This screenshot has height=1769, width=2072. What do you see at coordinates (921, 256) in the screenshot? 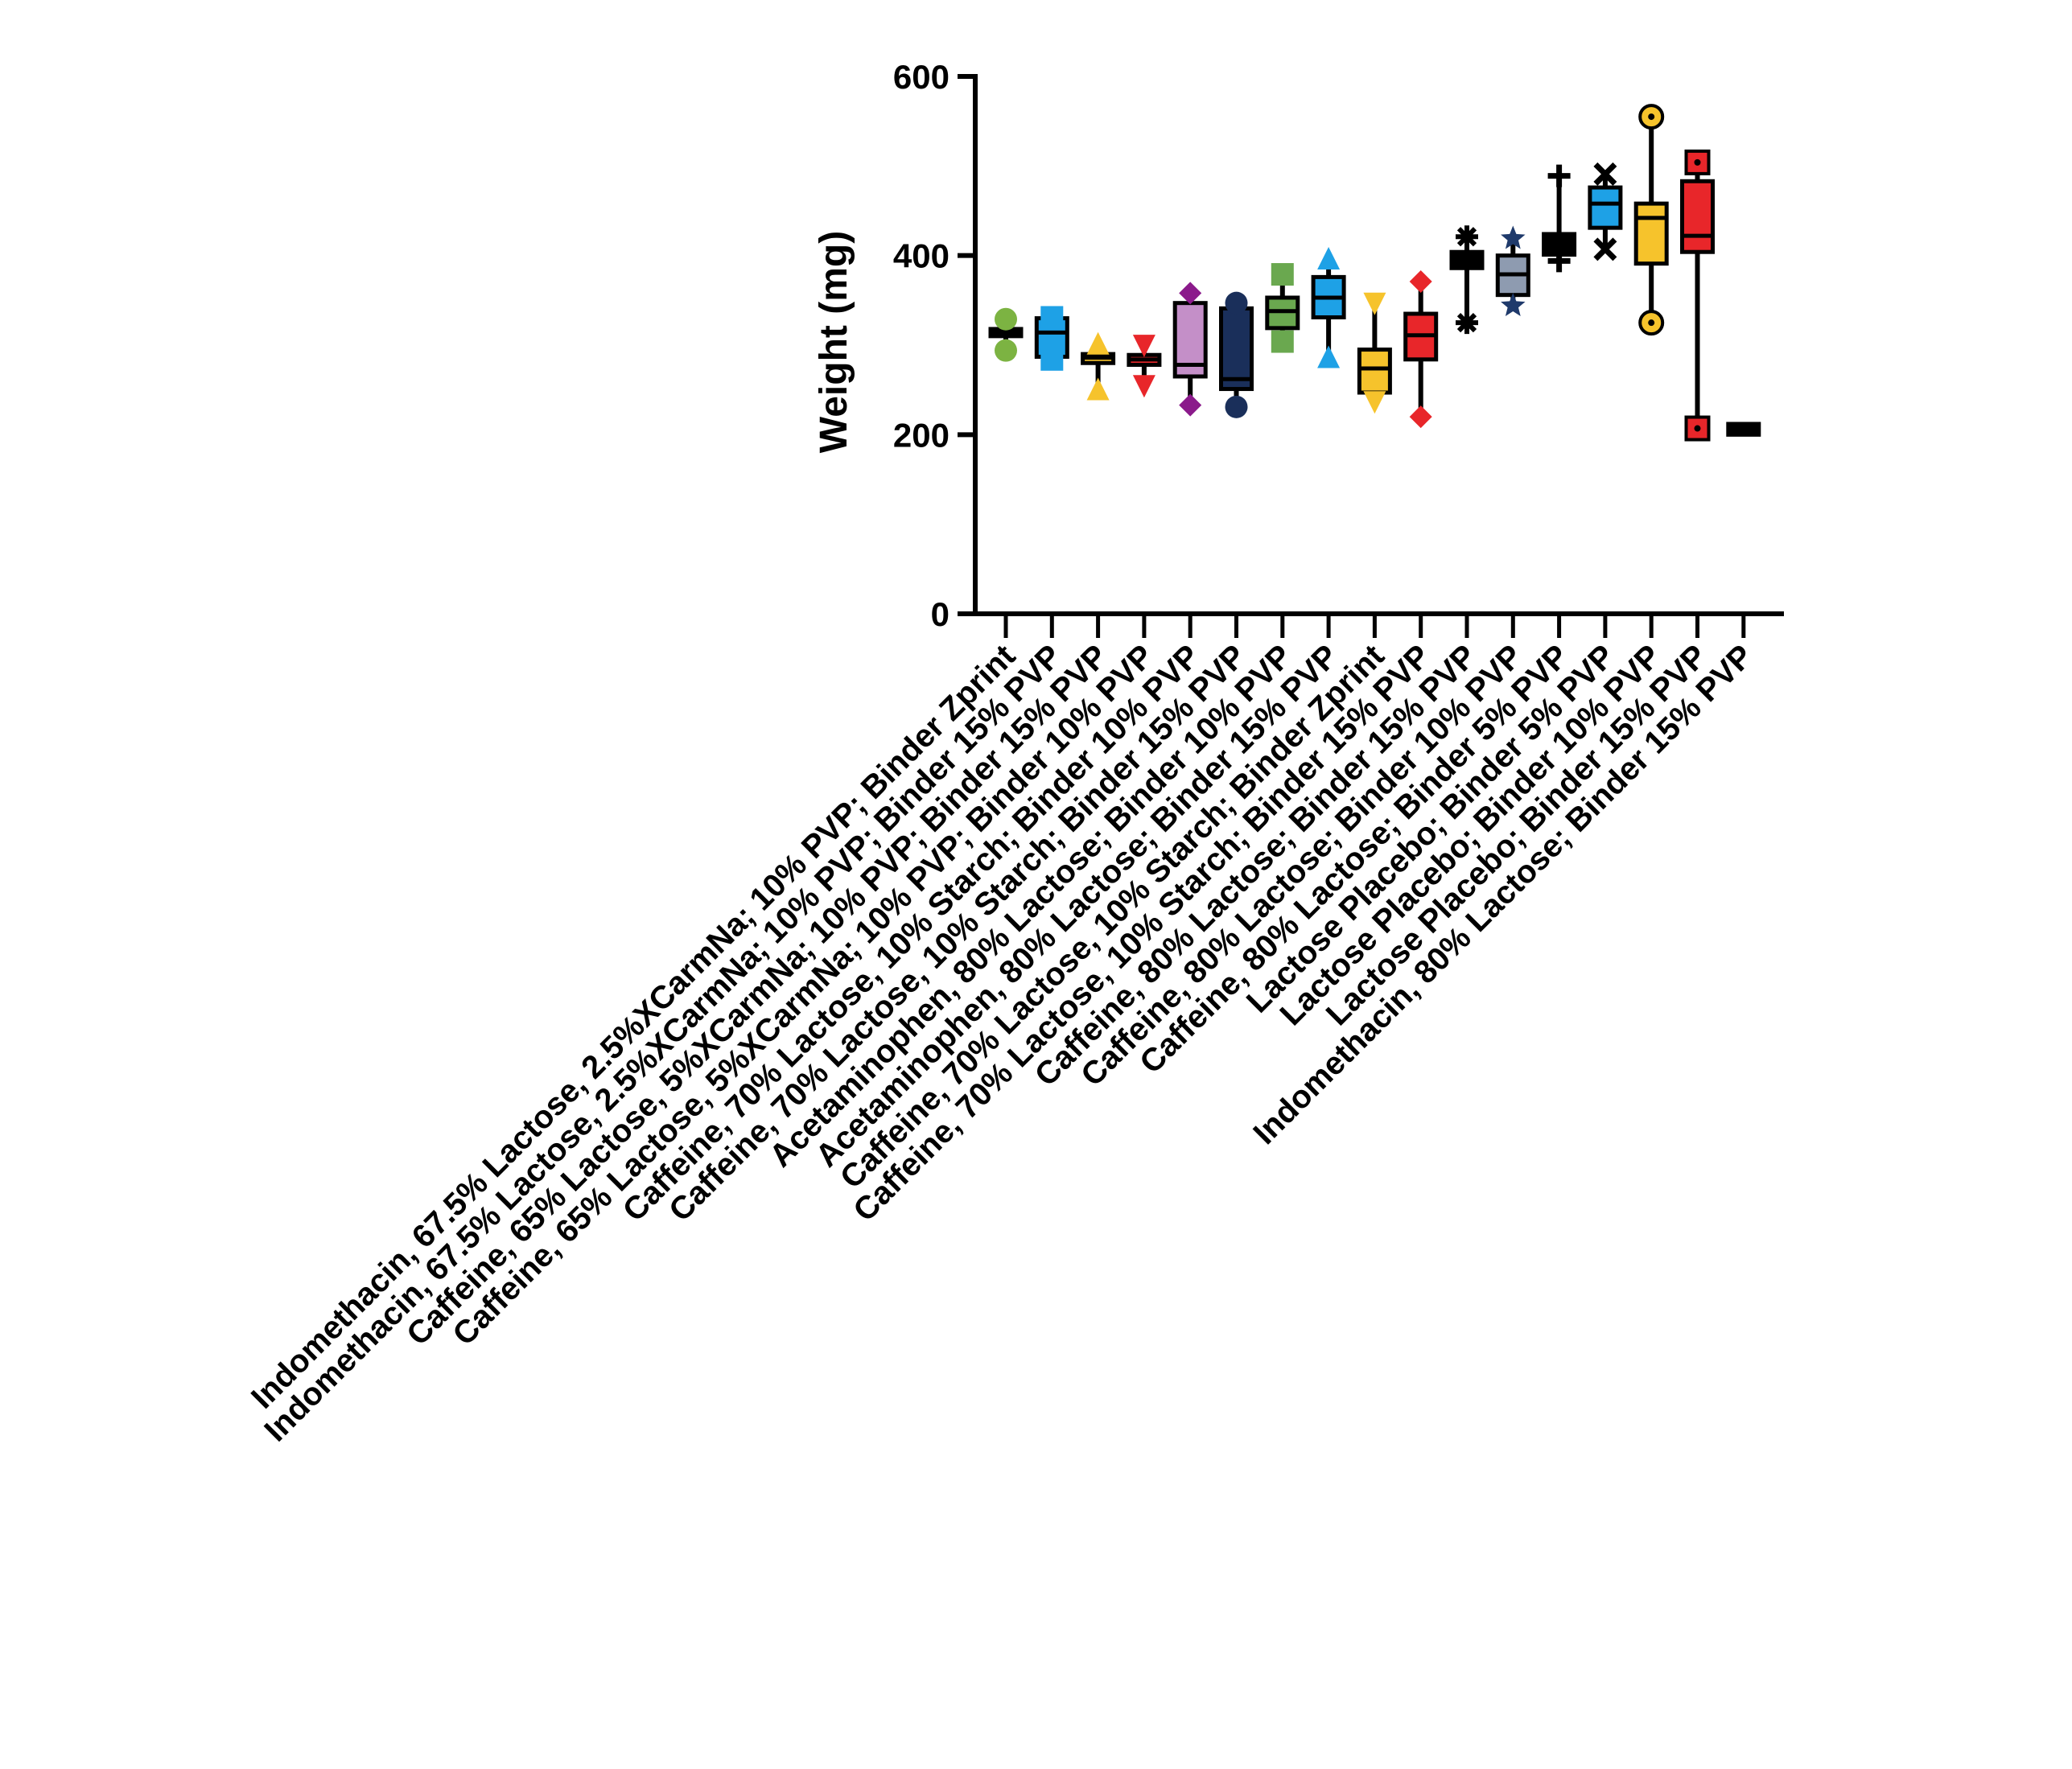
I see `y-tick-label: 400` at bounding box center [921, 256].